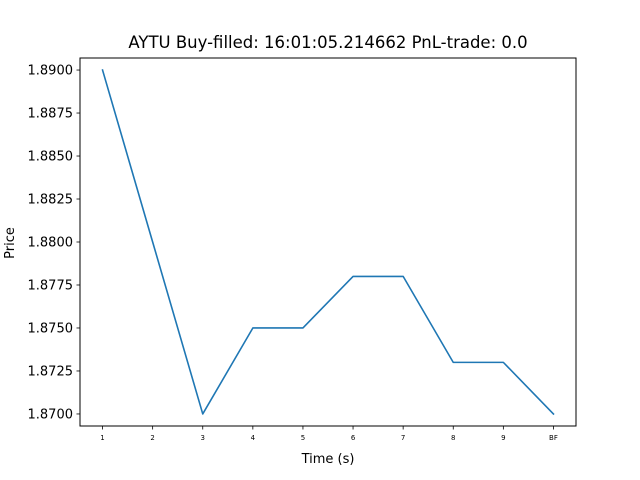  What do you see at coordinates (51, 371) in the screenshot?
I see `y-tick-label: 1.8725` at bounding box center [51, 371].